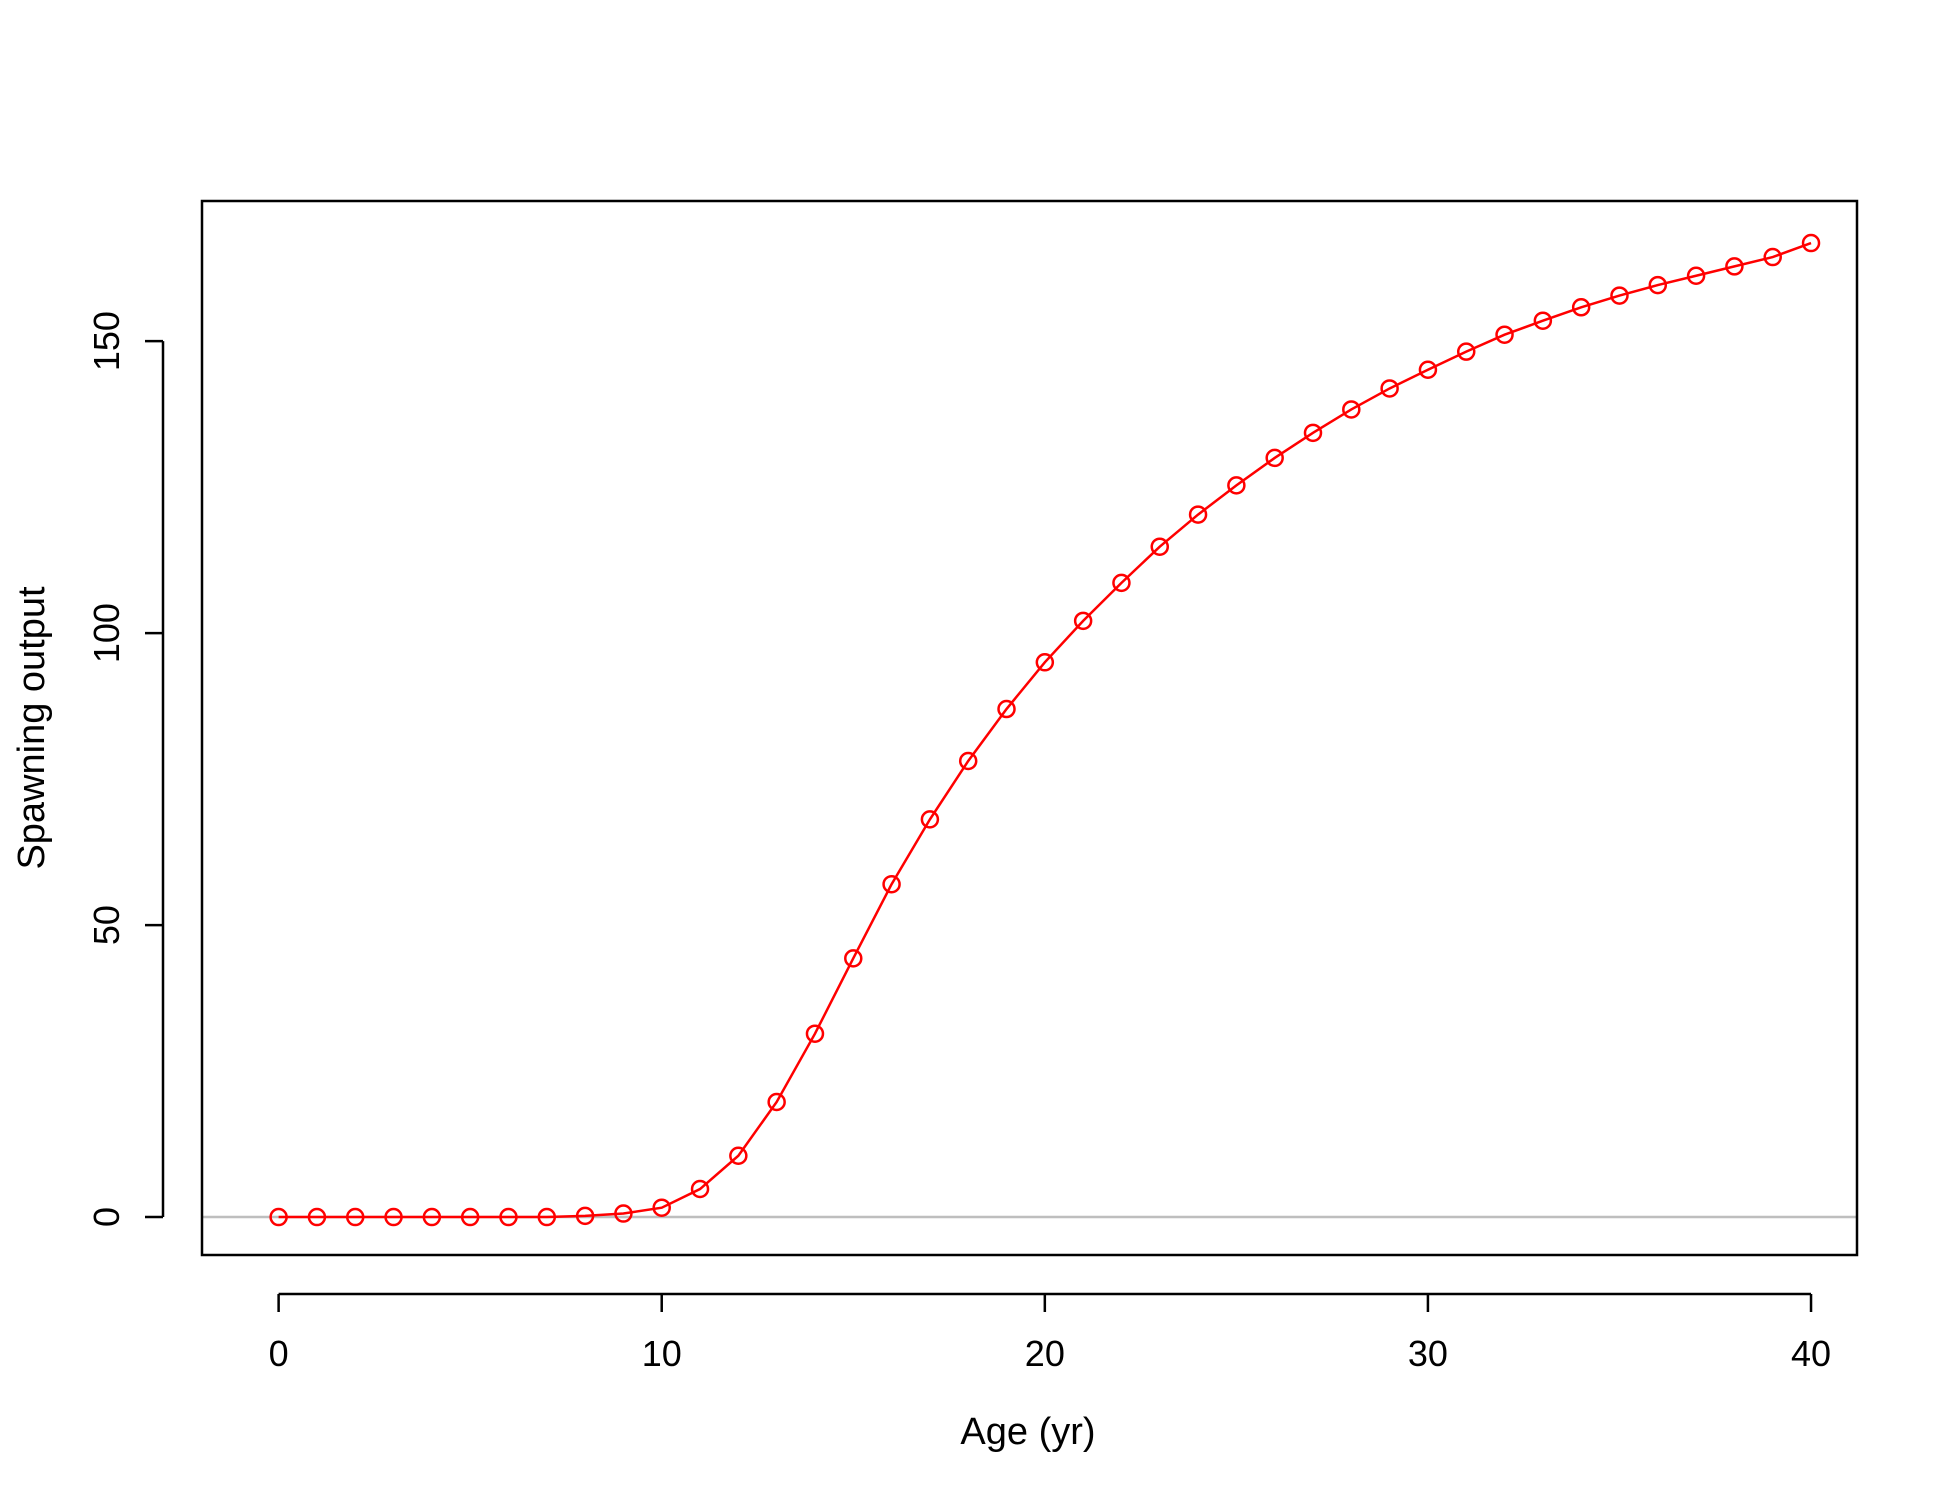  I want to click on y-tick-label: 0, so click(106, 1217).